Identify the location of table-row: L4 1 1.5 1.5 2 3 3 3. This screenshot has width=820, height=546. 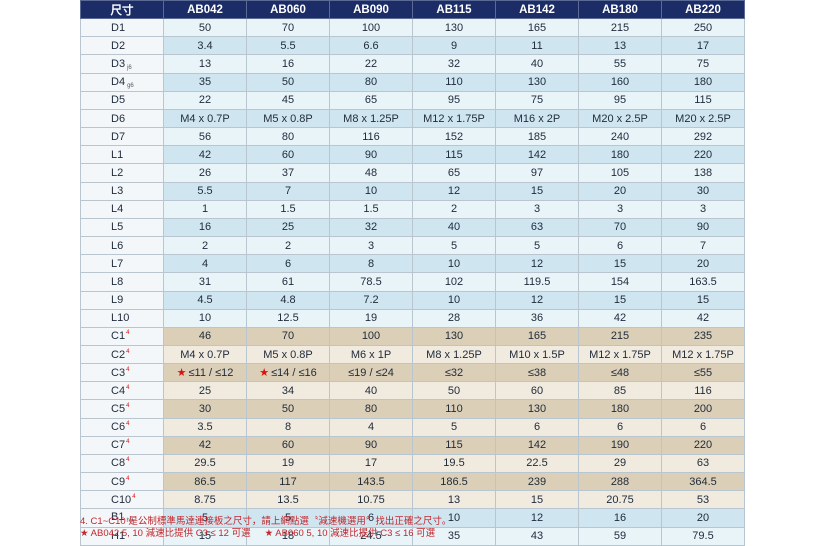
(412, 209).